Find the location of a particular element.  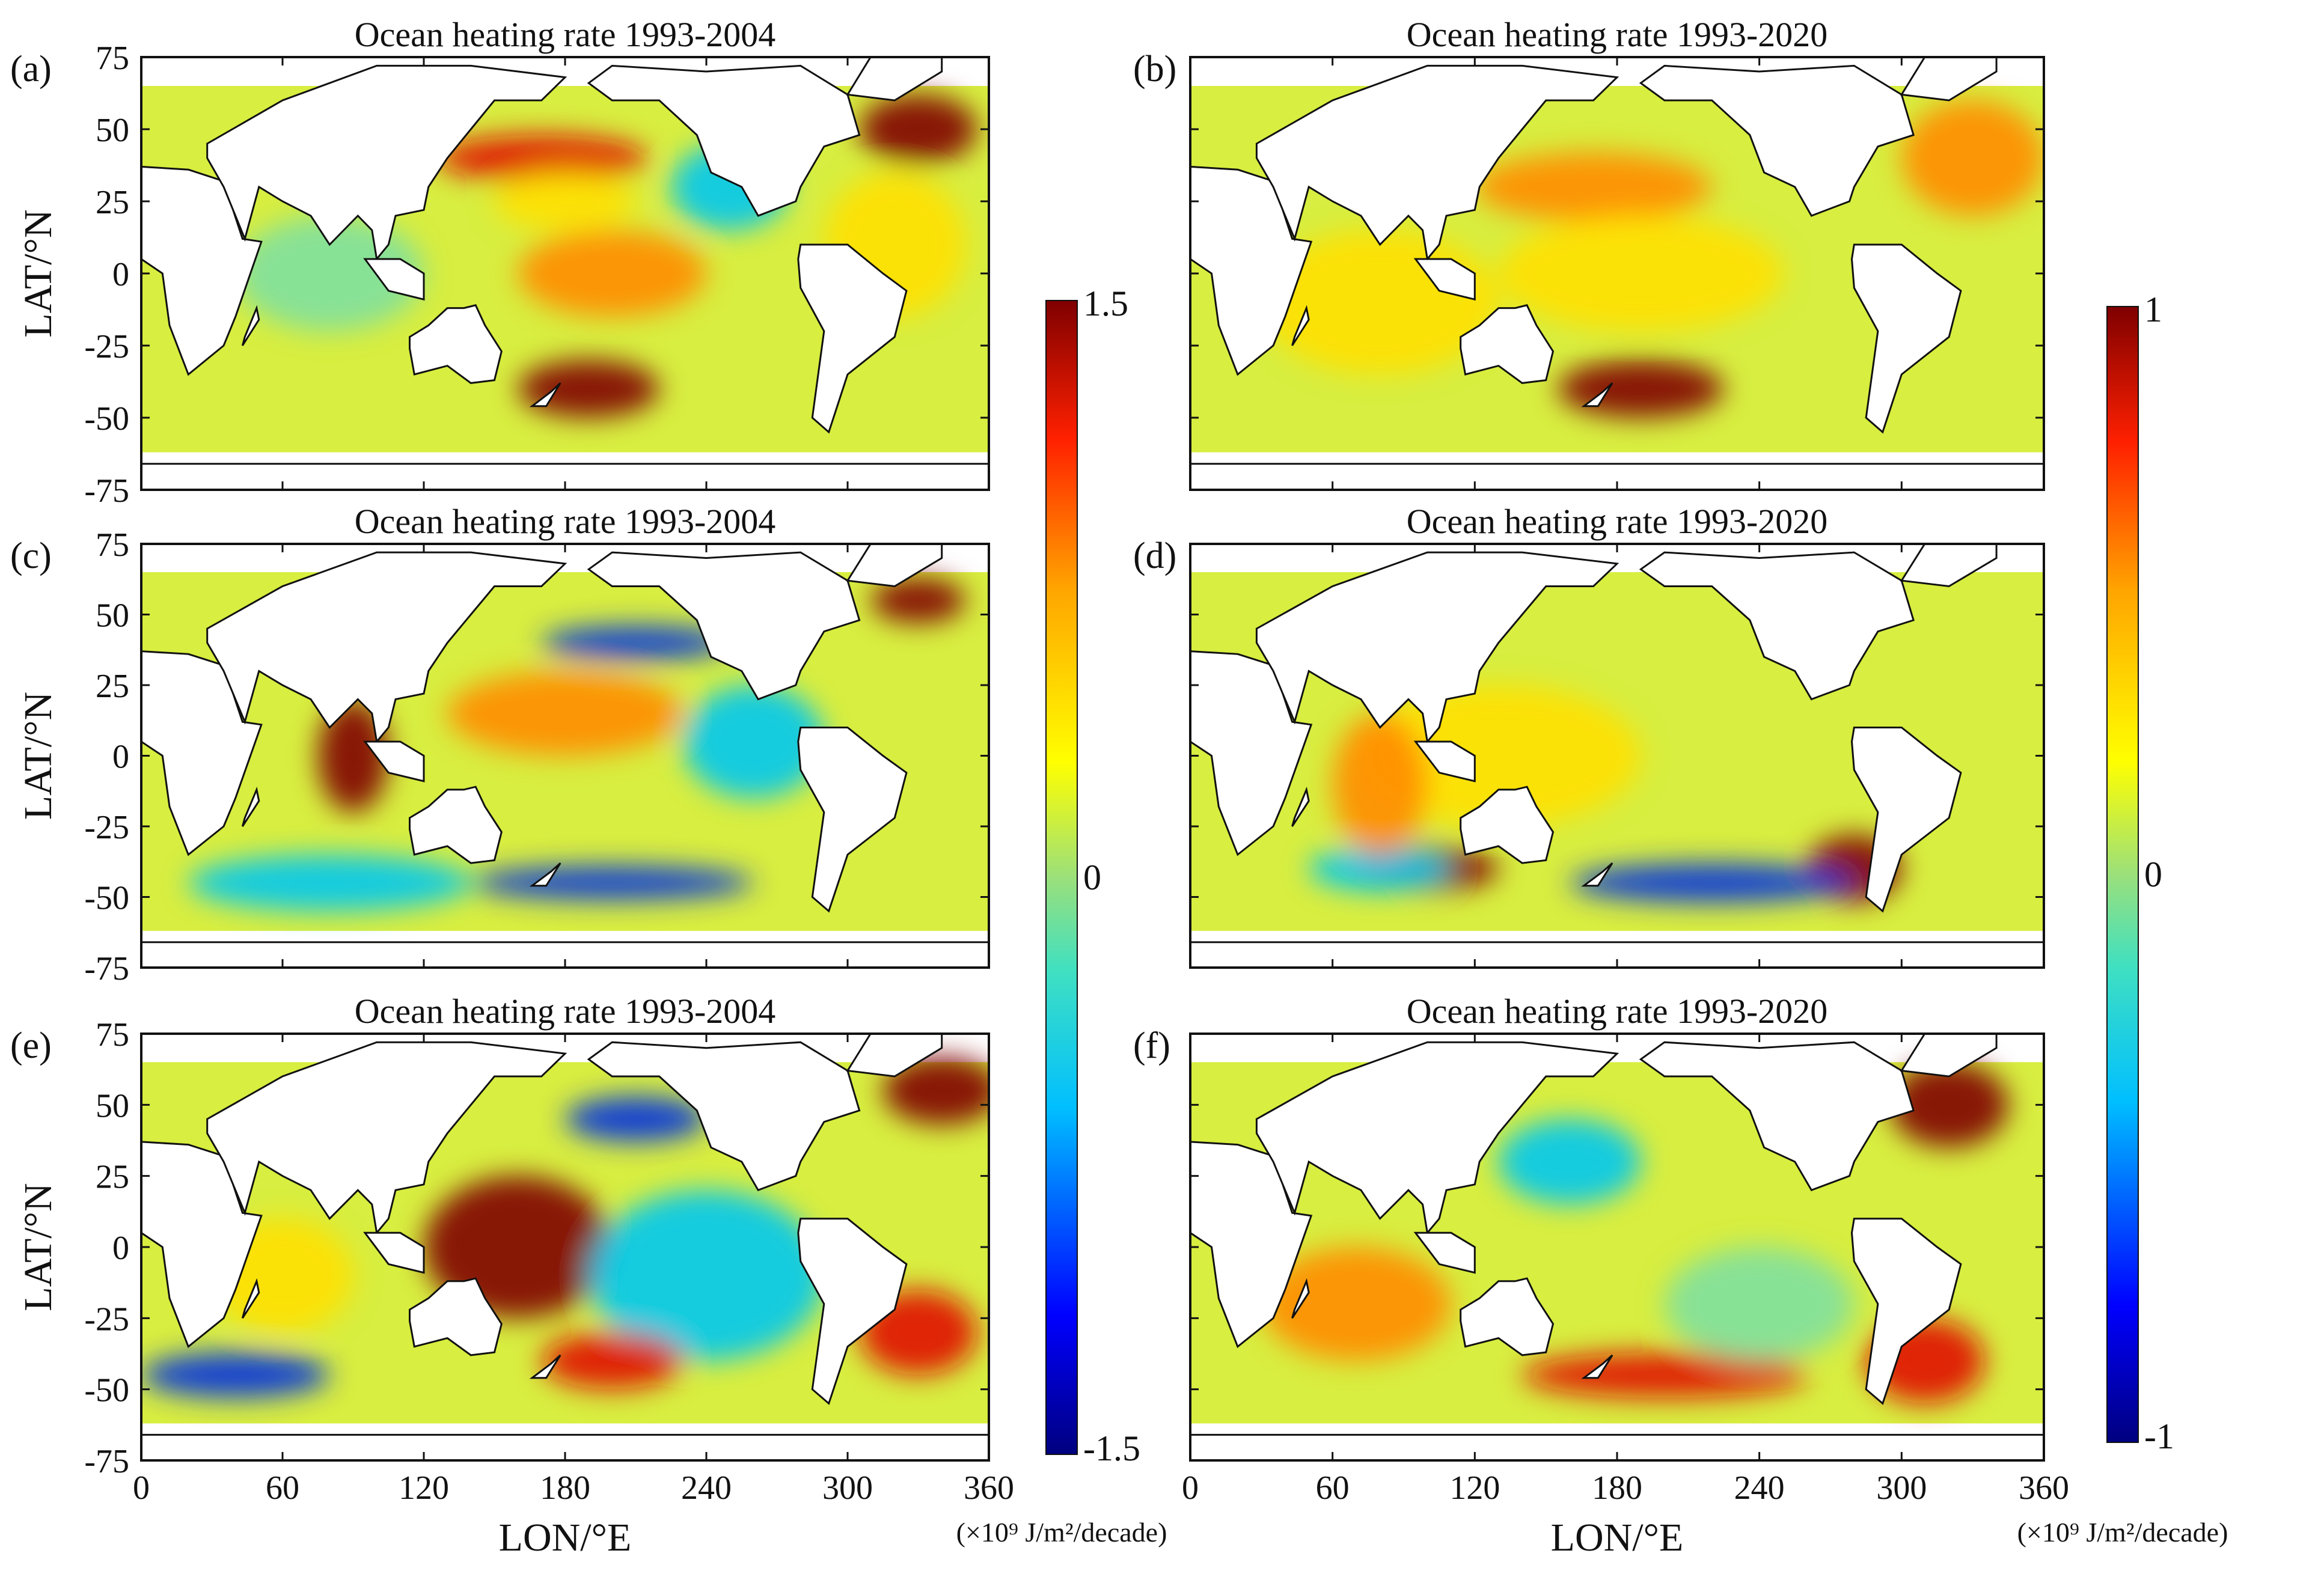

panel-letter: (f) is located at coordinates (1151, 1045).